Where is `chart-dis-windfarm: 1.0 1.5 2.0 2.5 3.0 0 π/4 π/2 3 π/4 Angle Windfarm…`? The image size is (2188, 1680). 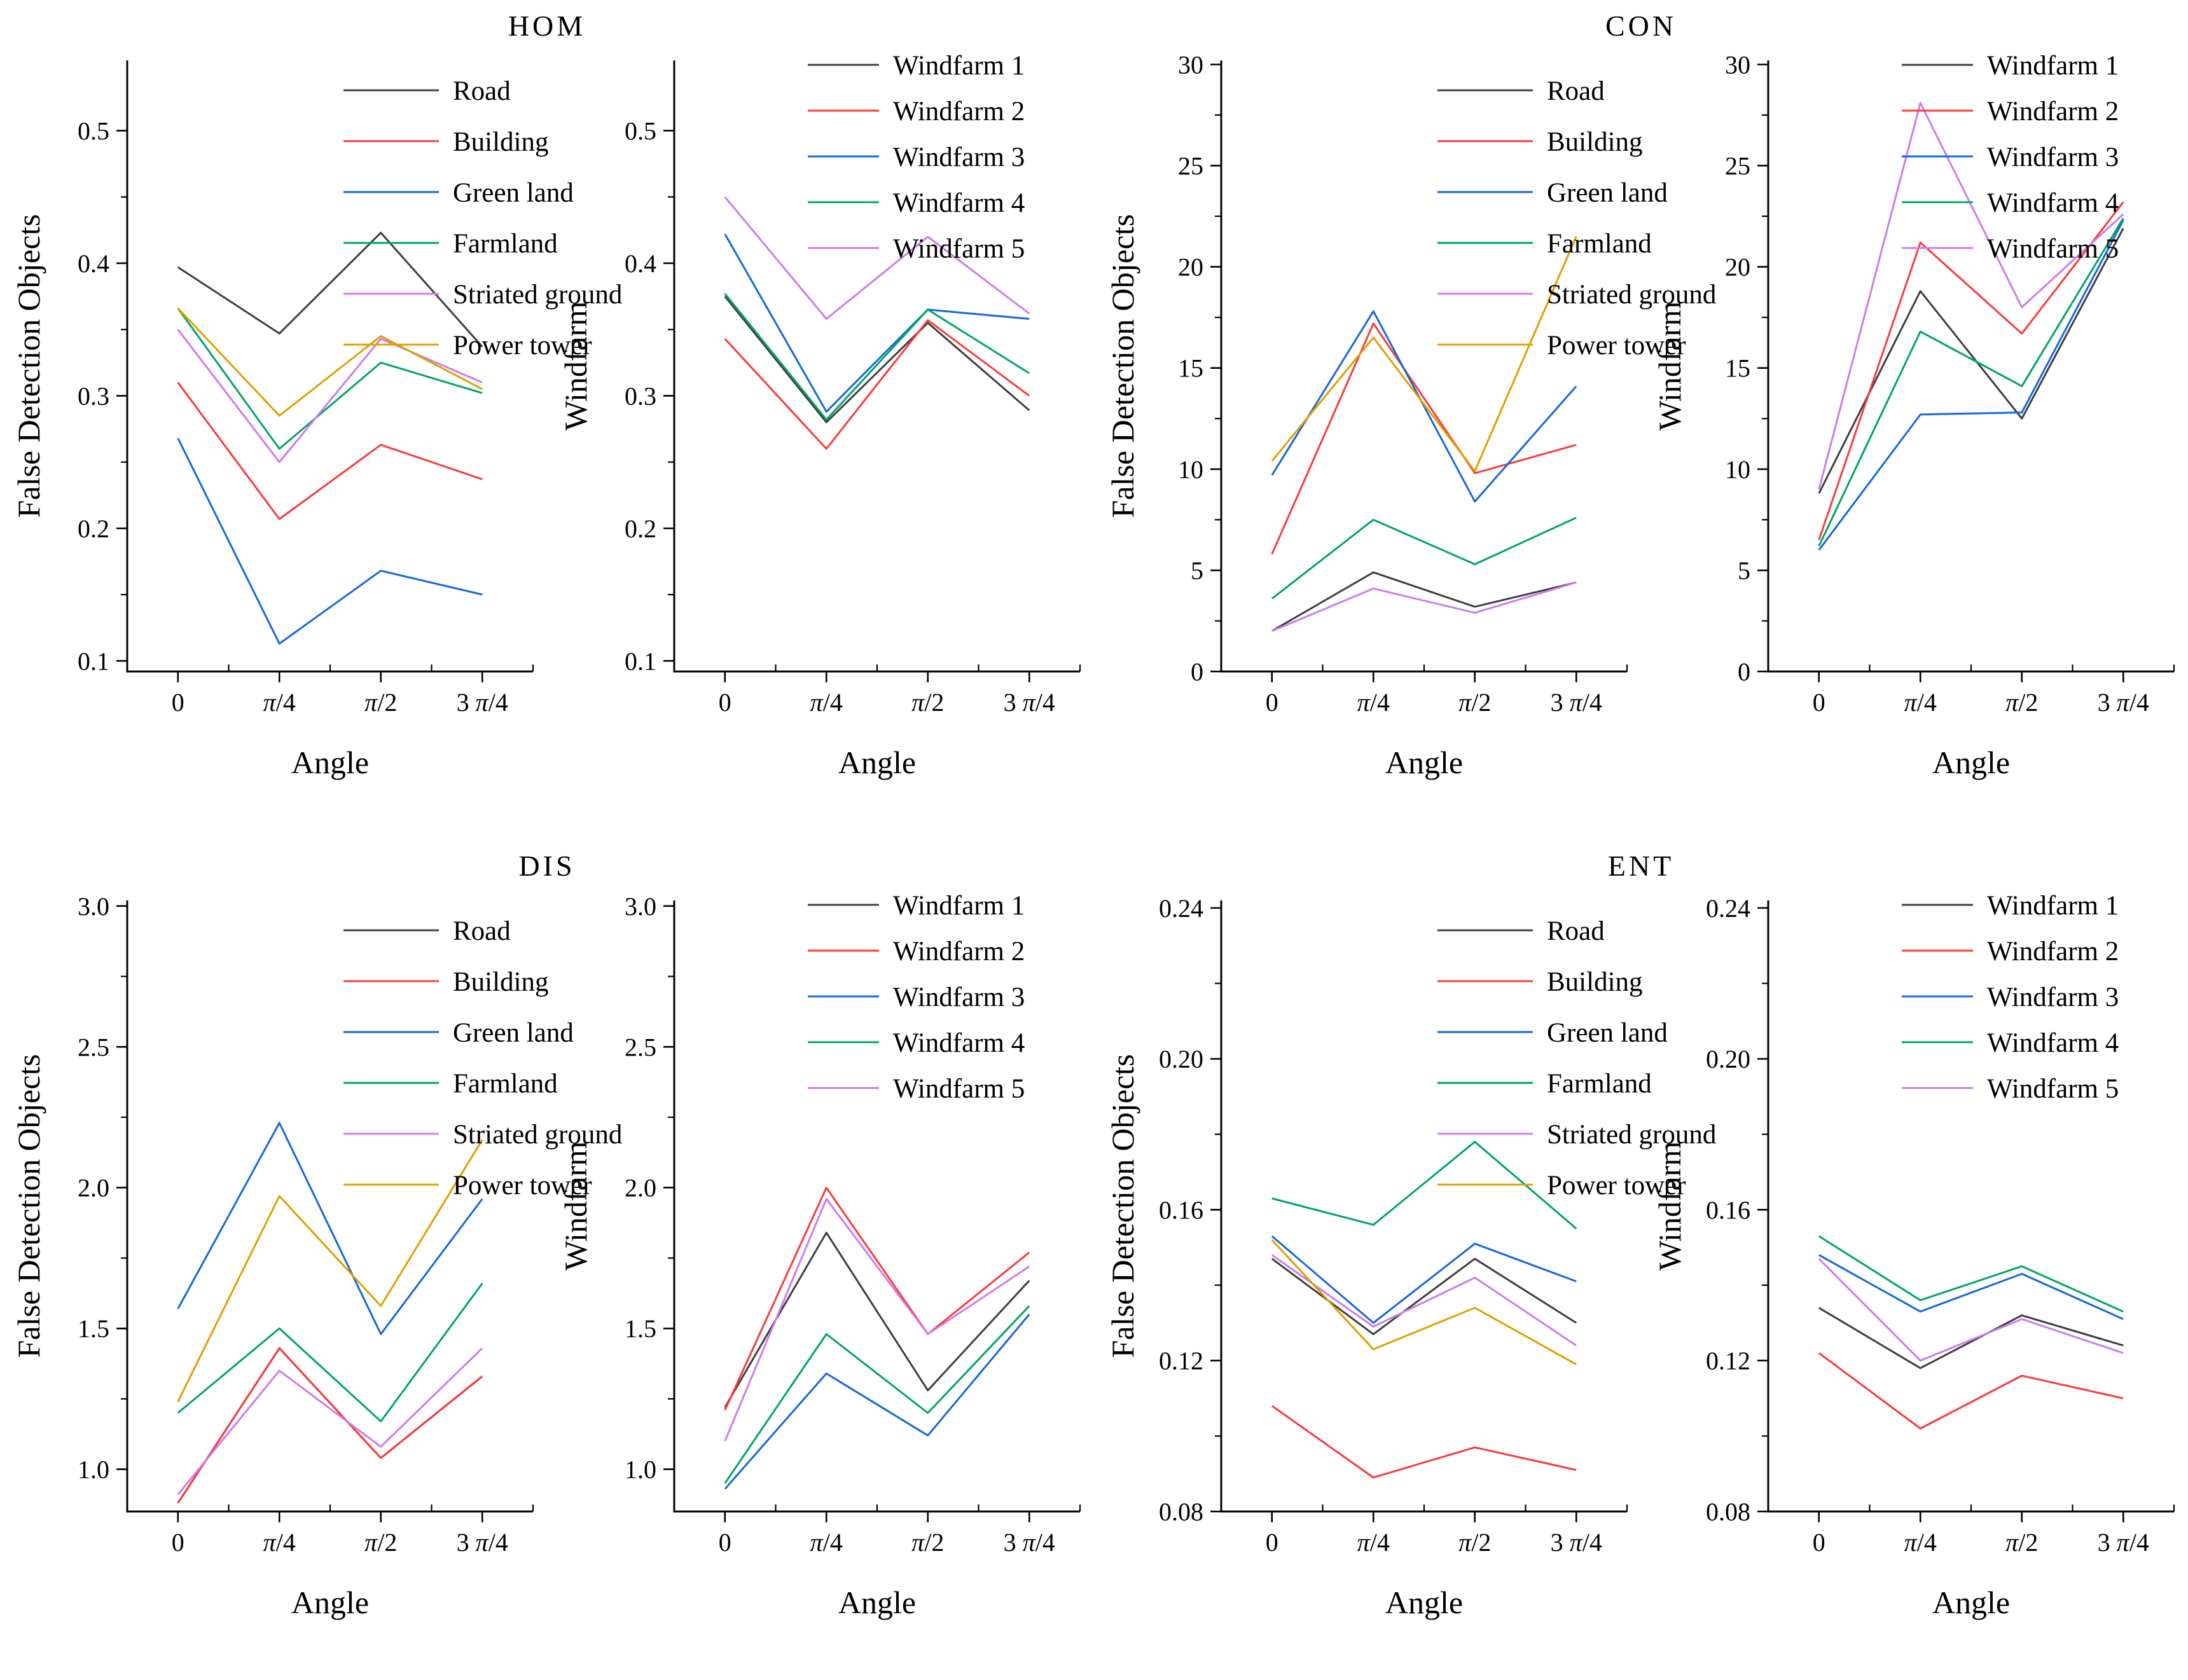
chart-dis-windfarm: 1.0 1.5 2.0 2.5 3.0 0 π/4 π/2 3 π/4 Angle Windfarm… is located at coordinates (819, 1255).